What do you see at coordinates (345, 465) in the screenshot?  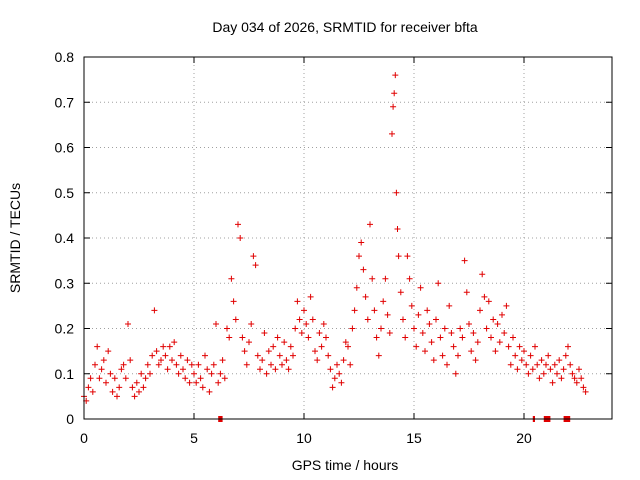 I see `x-axis-label: GPS time / hours` at bounding box center [345, 465].